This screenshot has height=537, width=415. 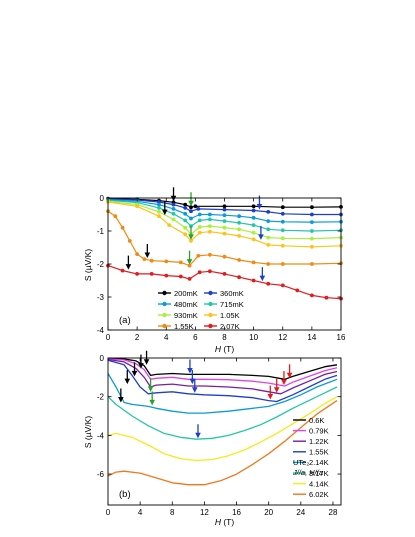 What do you see at coordinates (186, 293) in the screenshot?
I see `panel-a-legend-label-200mk: 200mK` at bounding box center [186, 293].